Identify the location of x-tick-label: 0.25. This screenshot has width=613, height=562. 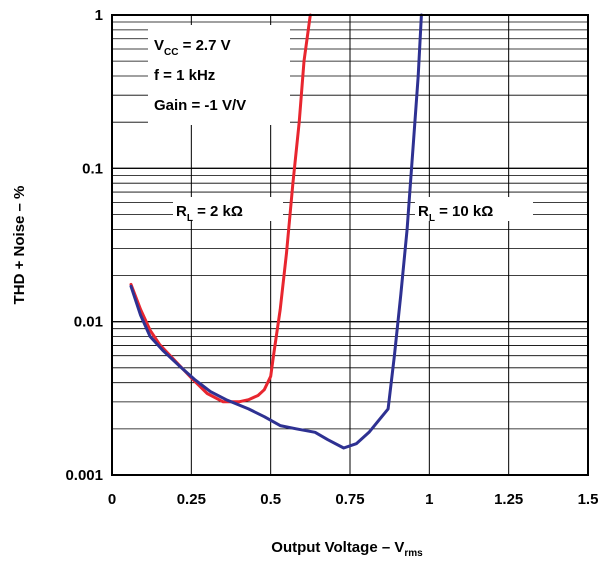
(191, 499).